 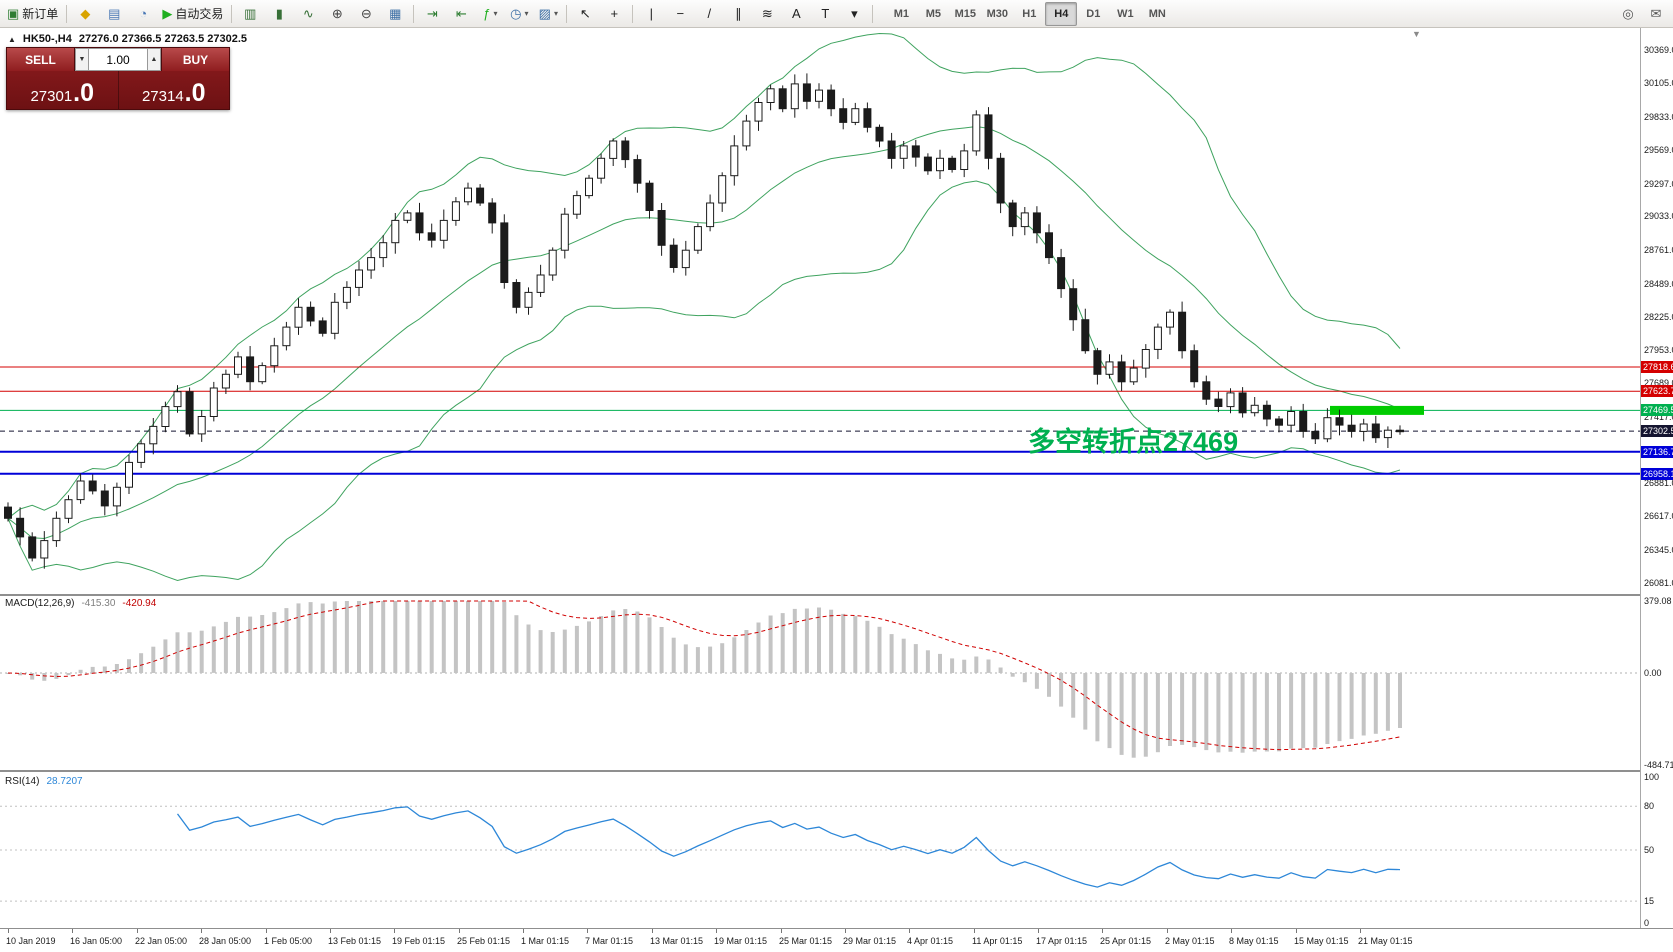 What do you see at coordinates (154, 59) in the screenshot?
I see `volume-increase-button: ▲` at bounding box center [154, 59].